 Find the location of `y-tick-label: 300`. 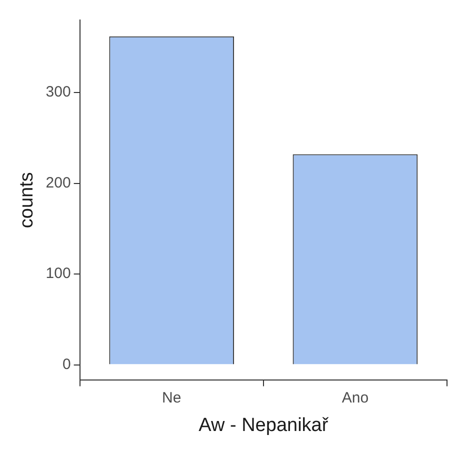

y-tick-label: 300 is located at coordinates (58, 92).